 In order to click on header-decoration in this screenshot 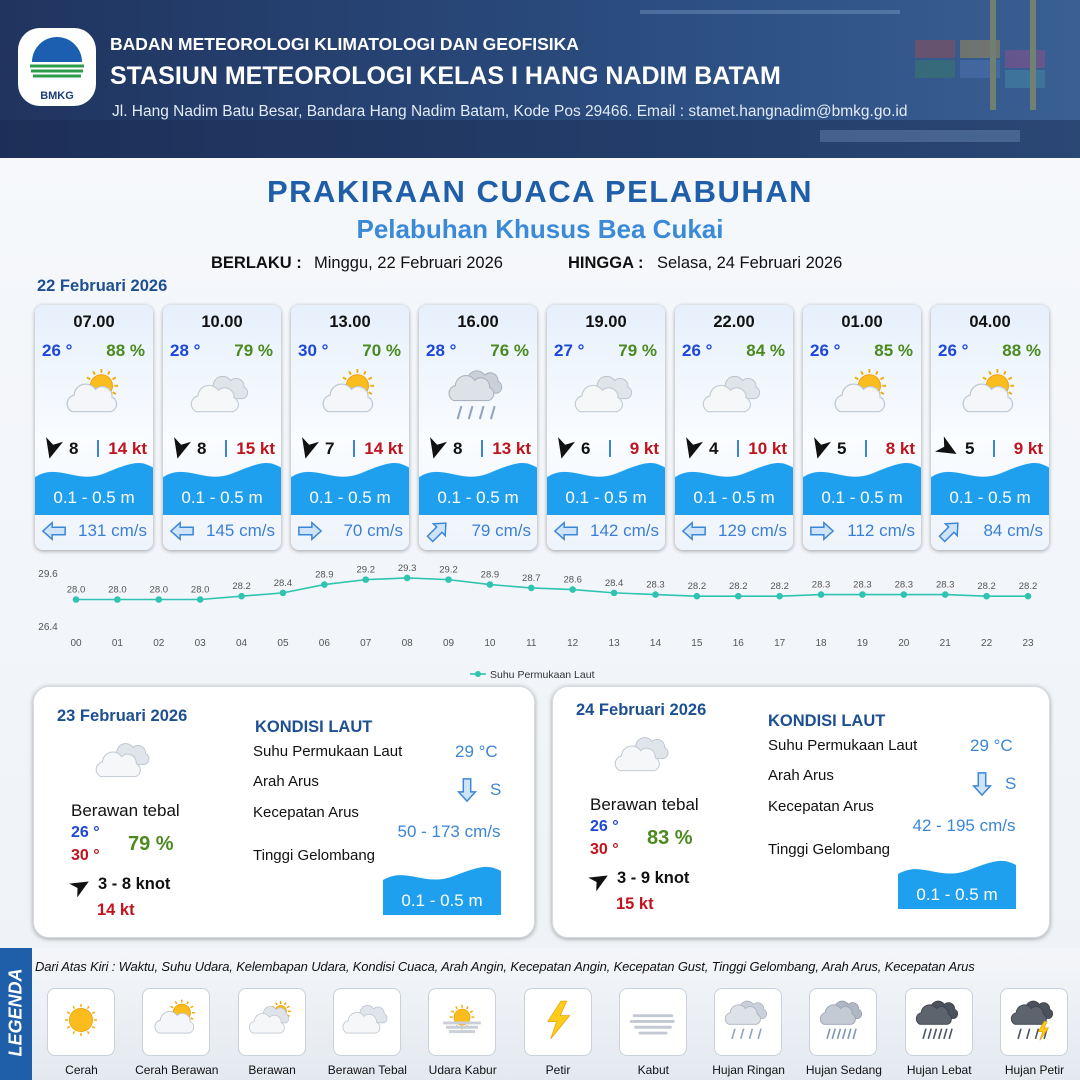, I will do `click(842, 71)`.